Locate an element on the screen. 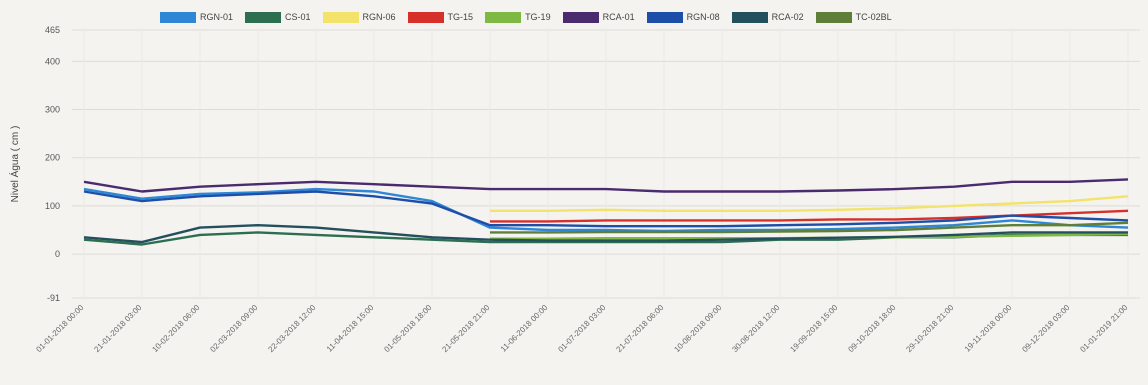 The width and height of the screenshot is (1148, 385). y-tick-label: -91 is located at coordinates (53, 298).